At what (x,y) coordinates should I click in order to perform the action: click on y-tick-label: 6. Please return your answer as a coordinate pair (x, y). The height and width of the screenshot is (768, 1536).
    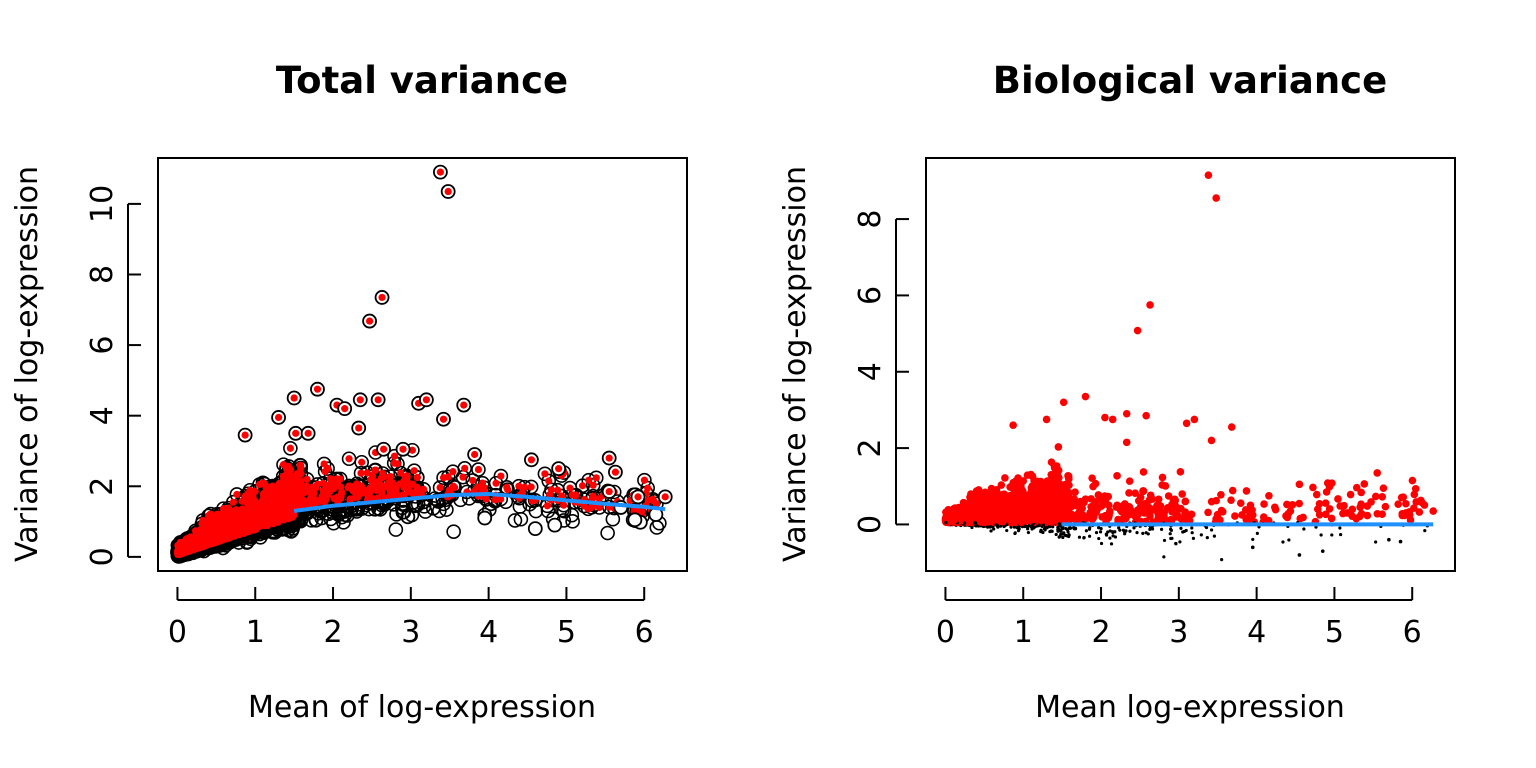
    Looking at the image, I should click on (102, 345).